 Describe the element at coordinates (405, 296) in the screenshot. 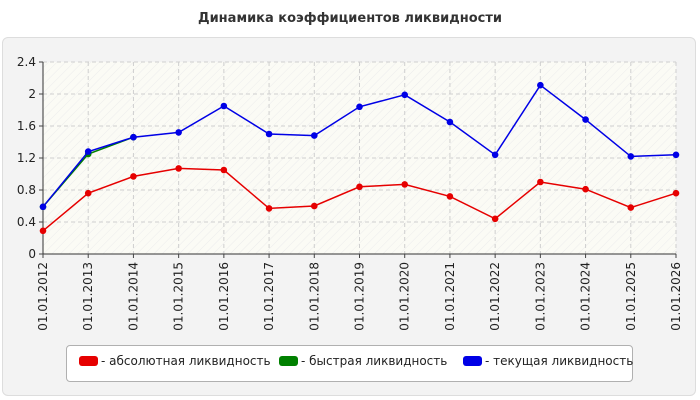

I see `x-tick-label: 01.01.2020` at that location.